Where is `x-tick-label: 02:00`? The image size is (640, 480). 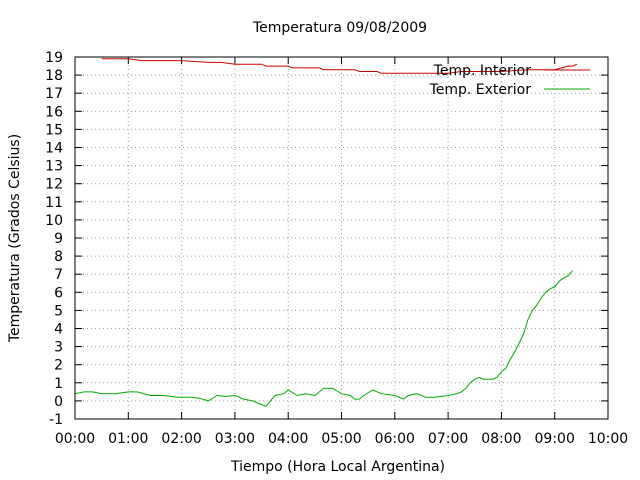 x-tick-label: 02:00 is located at coordinates (181, 439).